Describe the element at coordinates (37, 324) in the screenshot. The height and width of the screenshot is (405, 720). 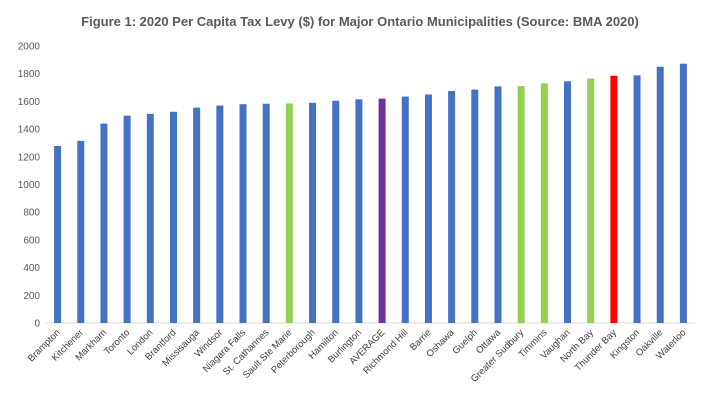
I see `y-tick-label: 0` at that location.